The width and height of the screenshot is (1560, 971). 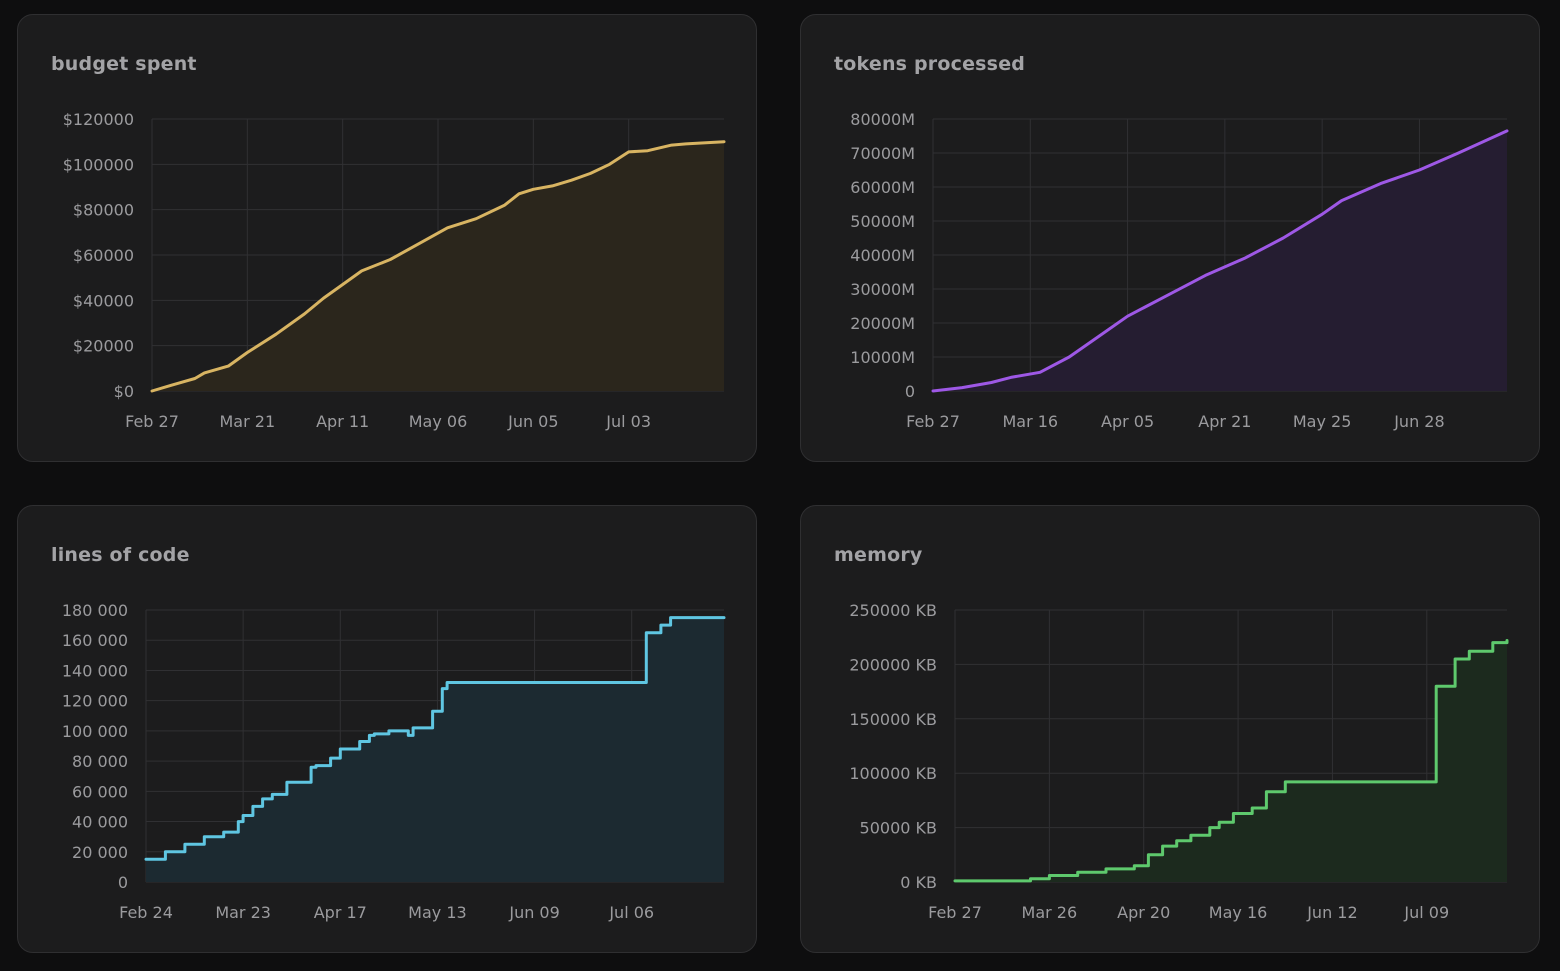 I want to click on y-tick-label: 60000M, so click(x=882, y=187).